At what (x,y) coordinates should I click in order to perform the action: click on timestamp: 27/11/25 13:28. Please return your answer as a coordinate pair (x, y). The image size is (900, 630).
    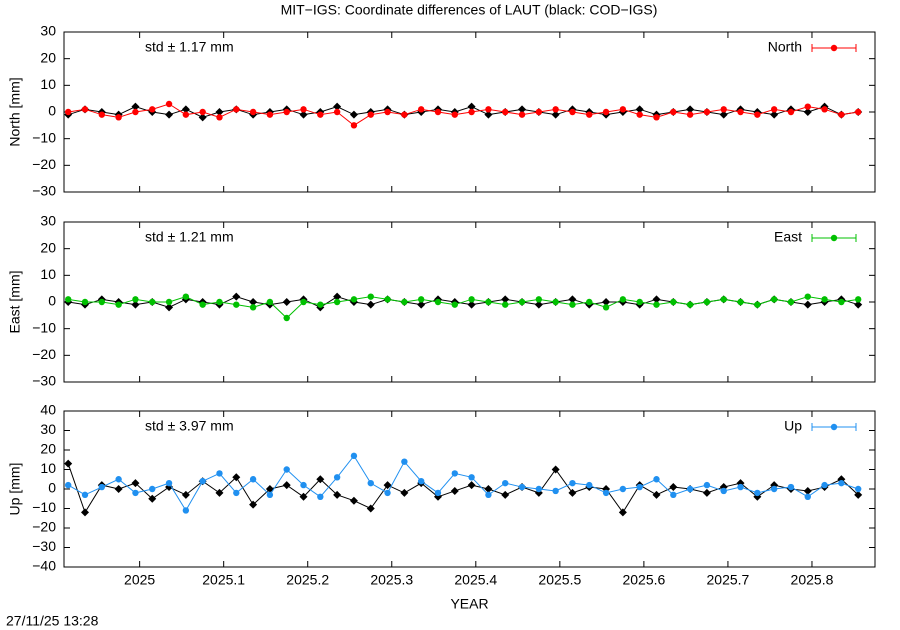
    Looking at the image, I should click on (52, 621).